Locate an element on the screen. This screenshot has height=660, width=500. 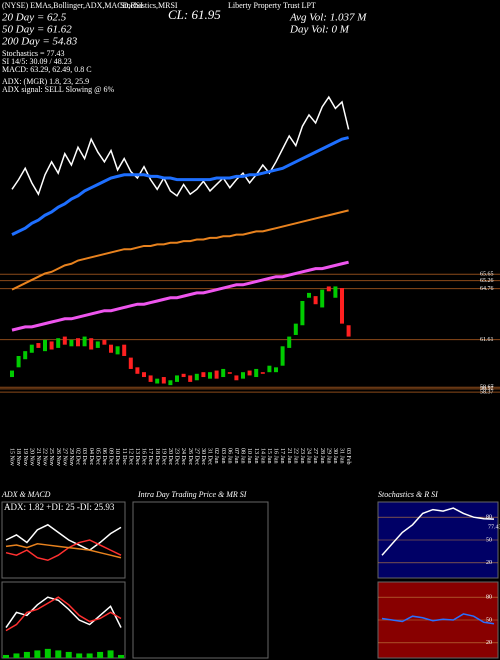
y-tick-label: 58.57 is located at coordinates (487, 389).